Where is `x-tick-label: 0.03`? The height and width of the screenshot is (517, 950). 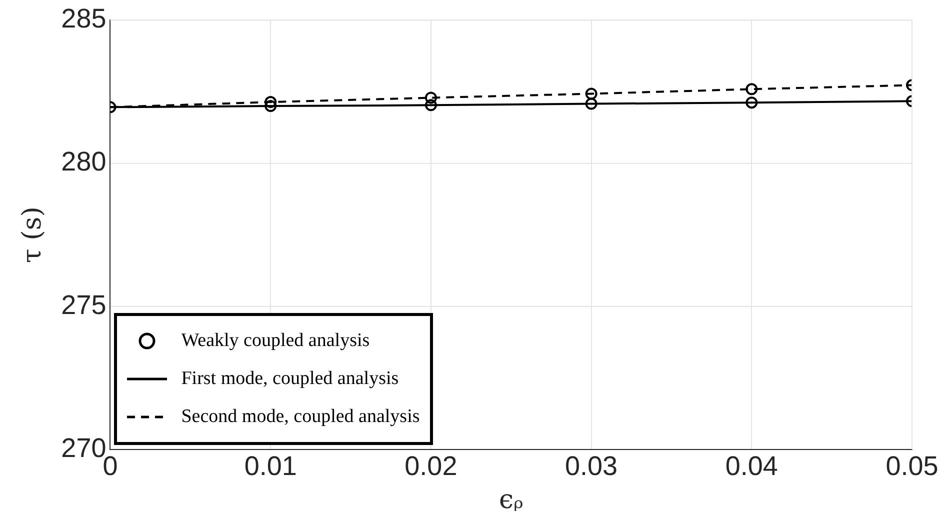 x-tick-label: 0.03 is located at coordinates (591, 466).